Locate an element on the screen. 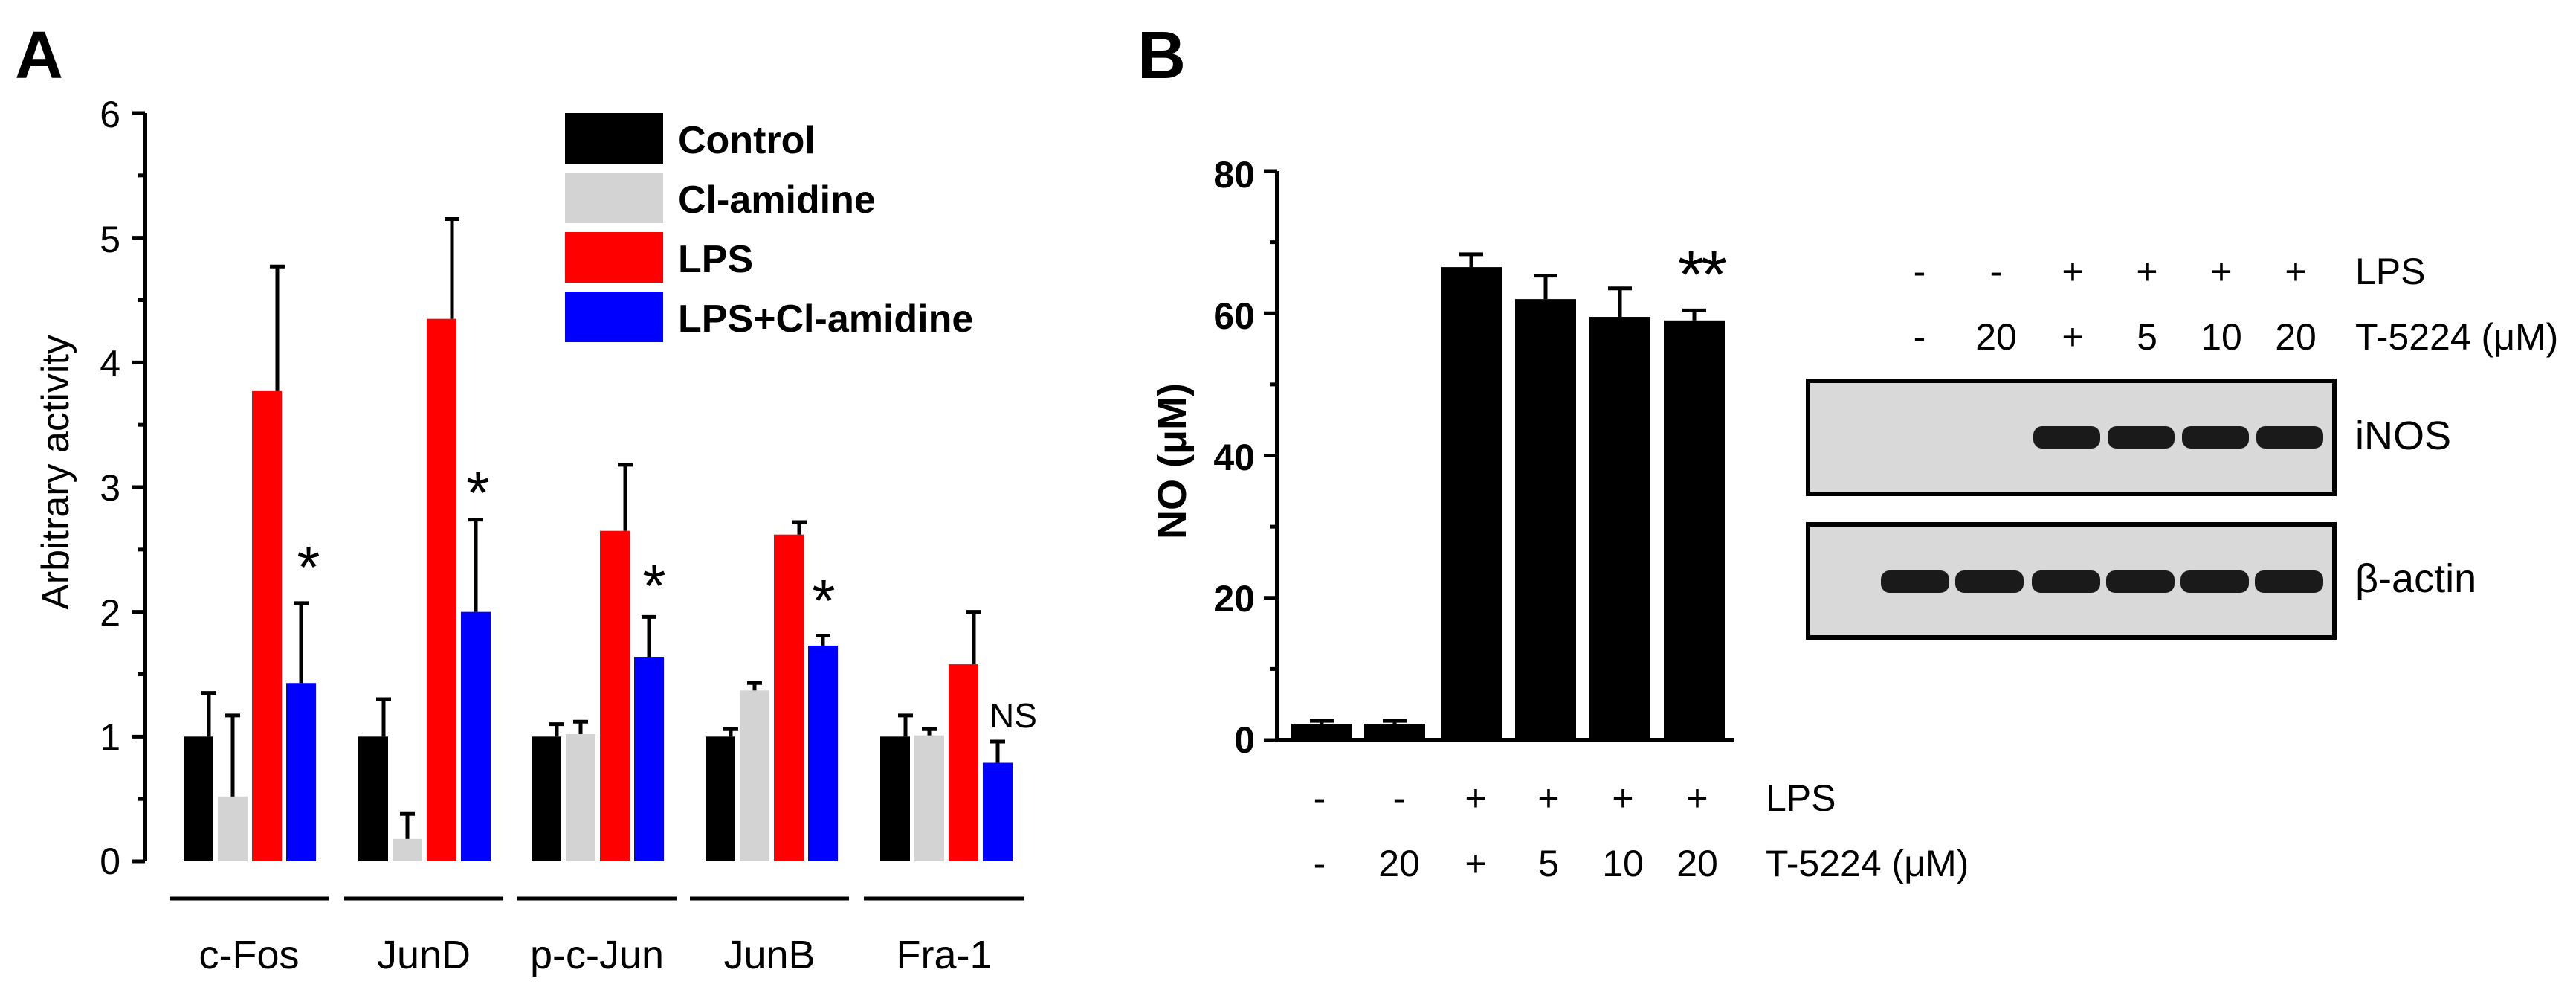 This screenshot has width=2576, height=990. panel-a-y-tick-label: 3 is located at coordinates (110, 488).